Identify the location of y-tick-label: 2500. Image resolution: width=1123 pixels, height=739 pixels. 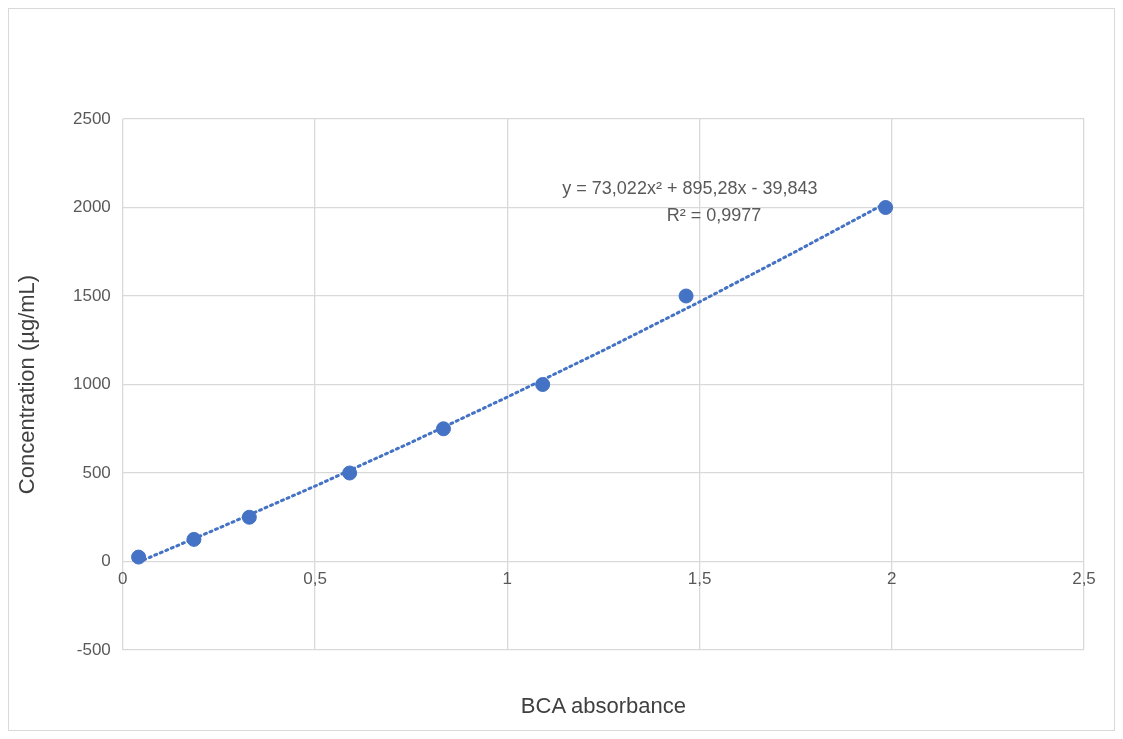
(91, 118).